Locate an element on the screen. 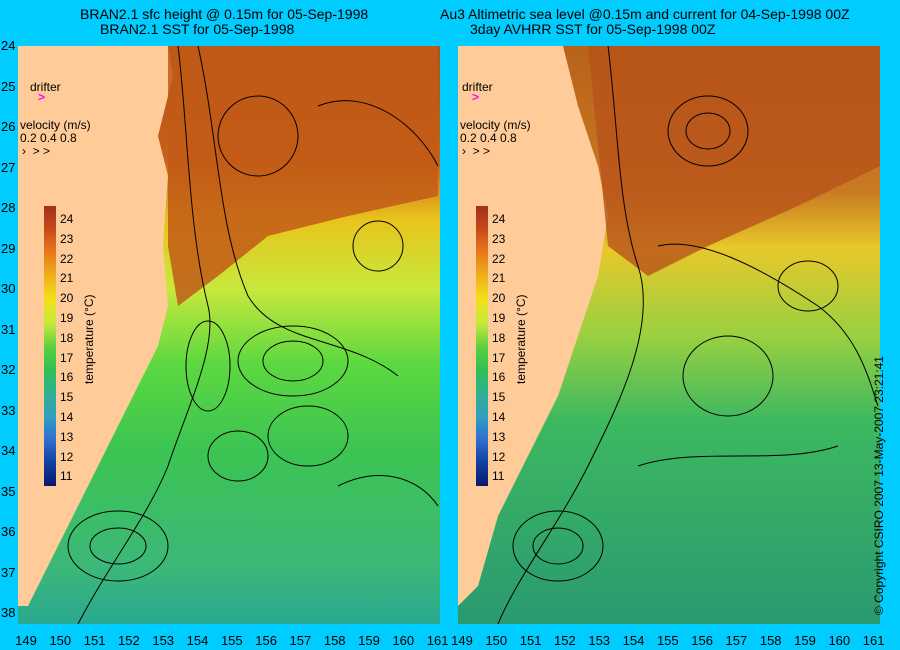 The image size is (900, 650). longitude-tick-left: 153 is located at coordinates (163, 640).